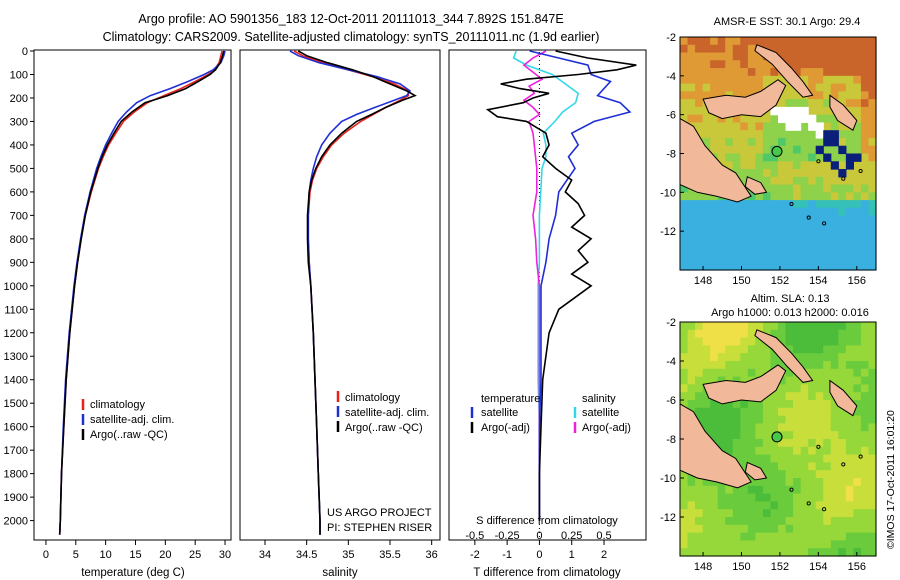 This screenshot has height=580, width=900. What do you see at coordinates (843, 112) in the screenshot?
I see `bougainville-land` at bounding box center [843, 112].